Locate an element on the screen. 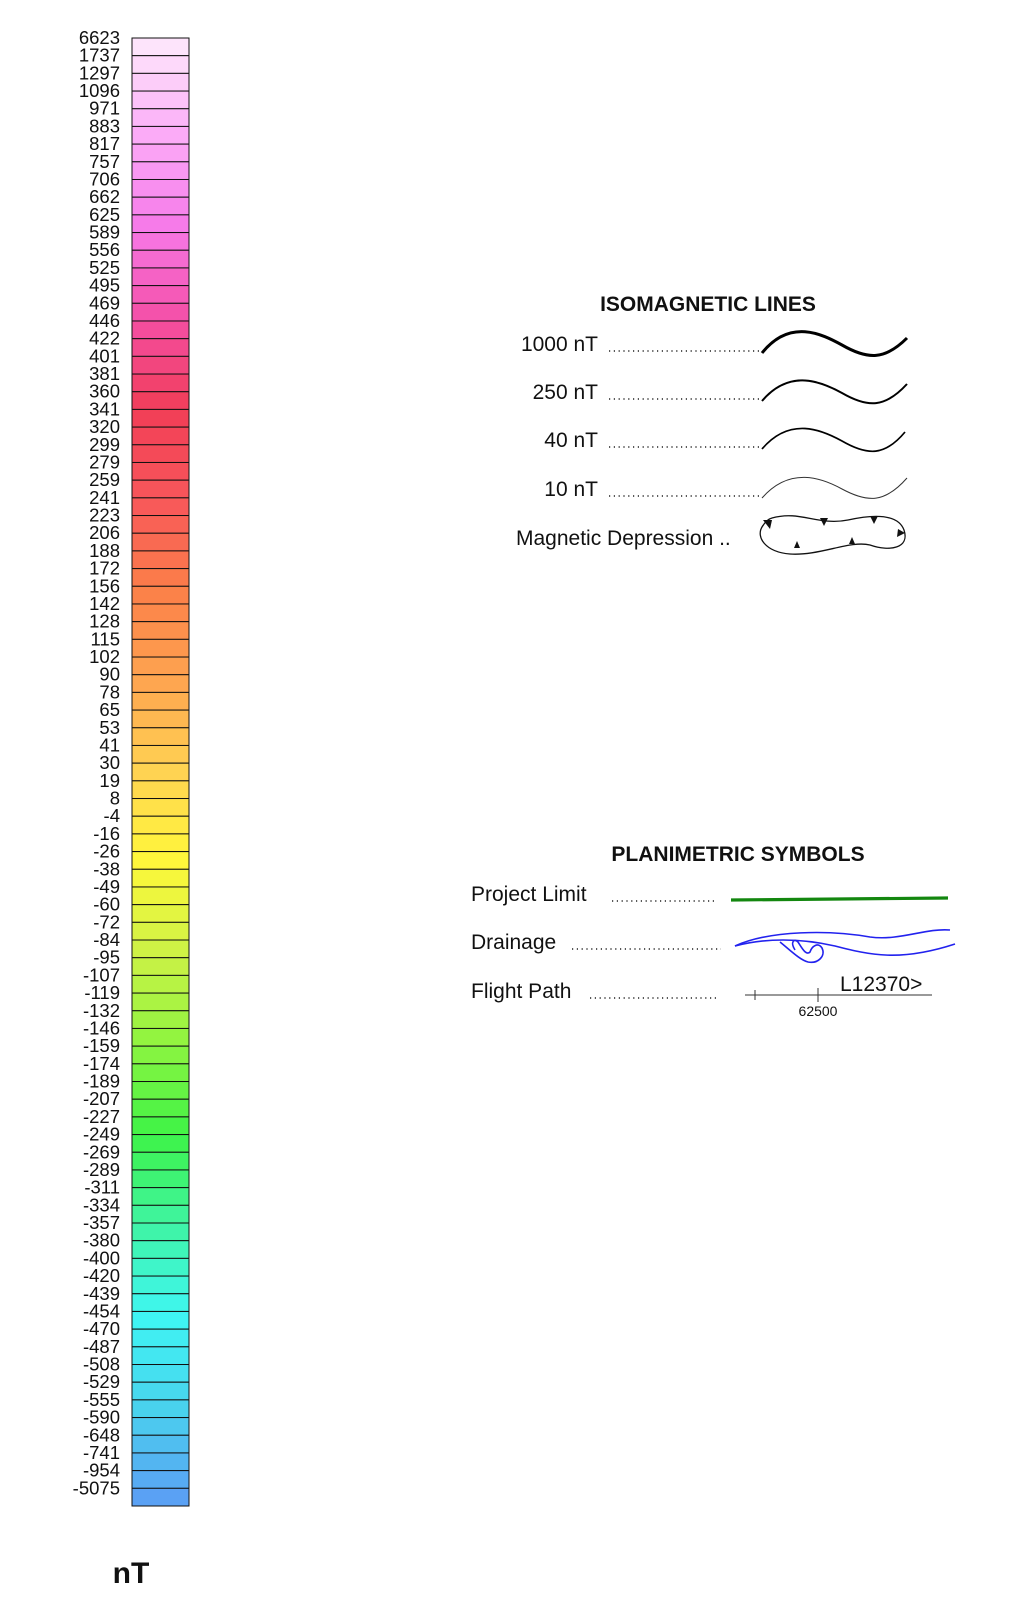 Image resolution: width=1023 pixels, height=1616 pixels. scale-tick-label: 241 is located at coordinates (104, 497).